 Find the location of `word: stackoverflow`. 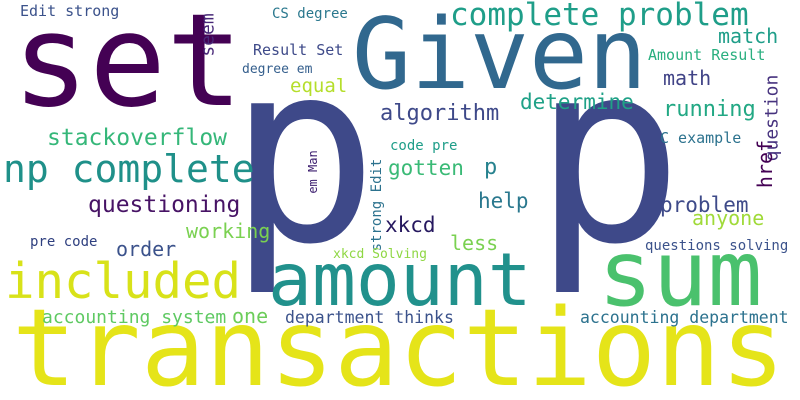

word: stackoverflow is located at coordinates (137, 138).